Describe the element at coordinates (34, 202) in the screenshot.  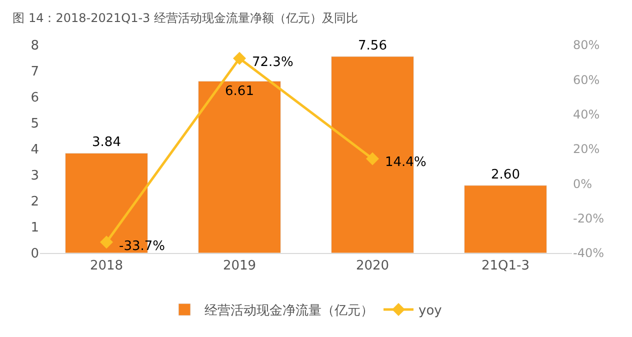
I see `y-tick-label: 2` at that location.